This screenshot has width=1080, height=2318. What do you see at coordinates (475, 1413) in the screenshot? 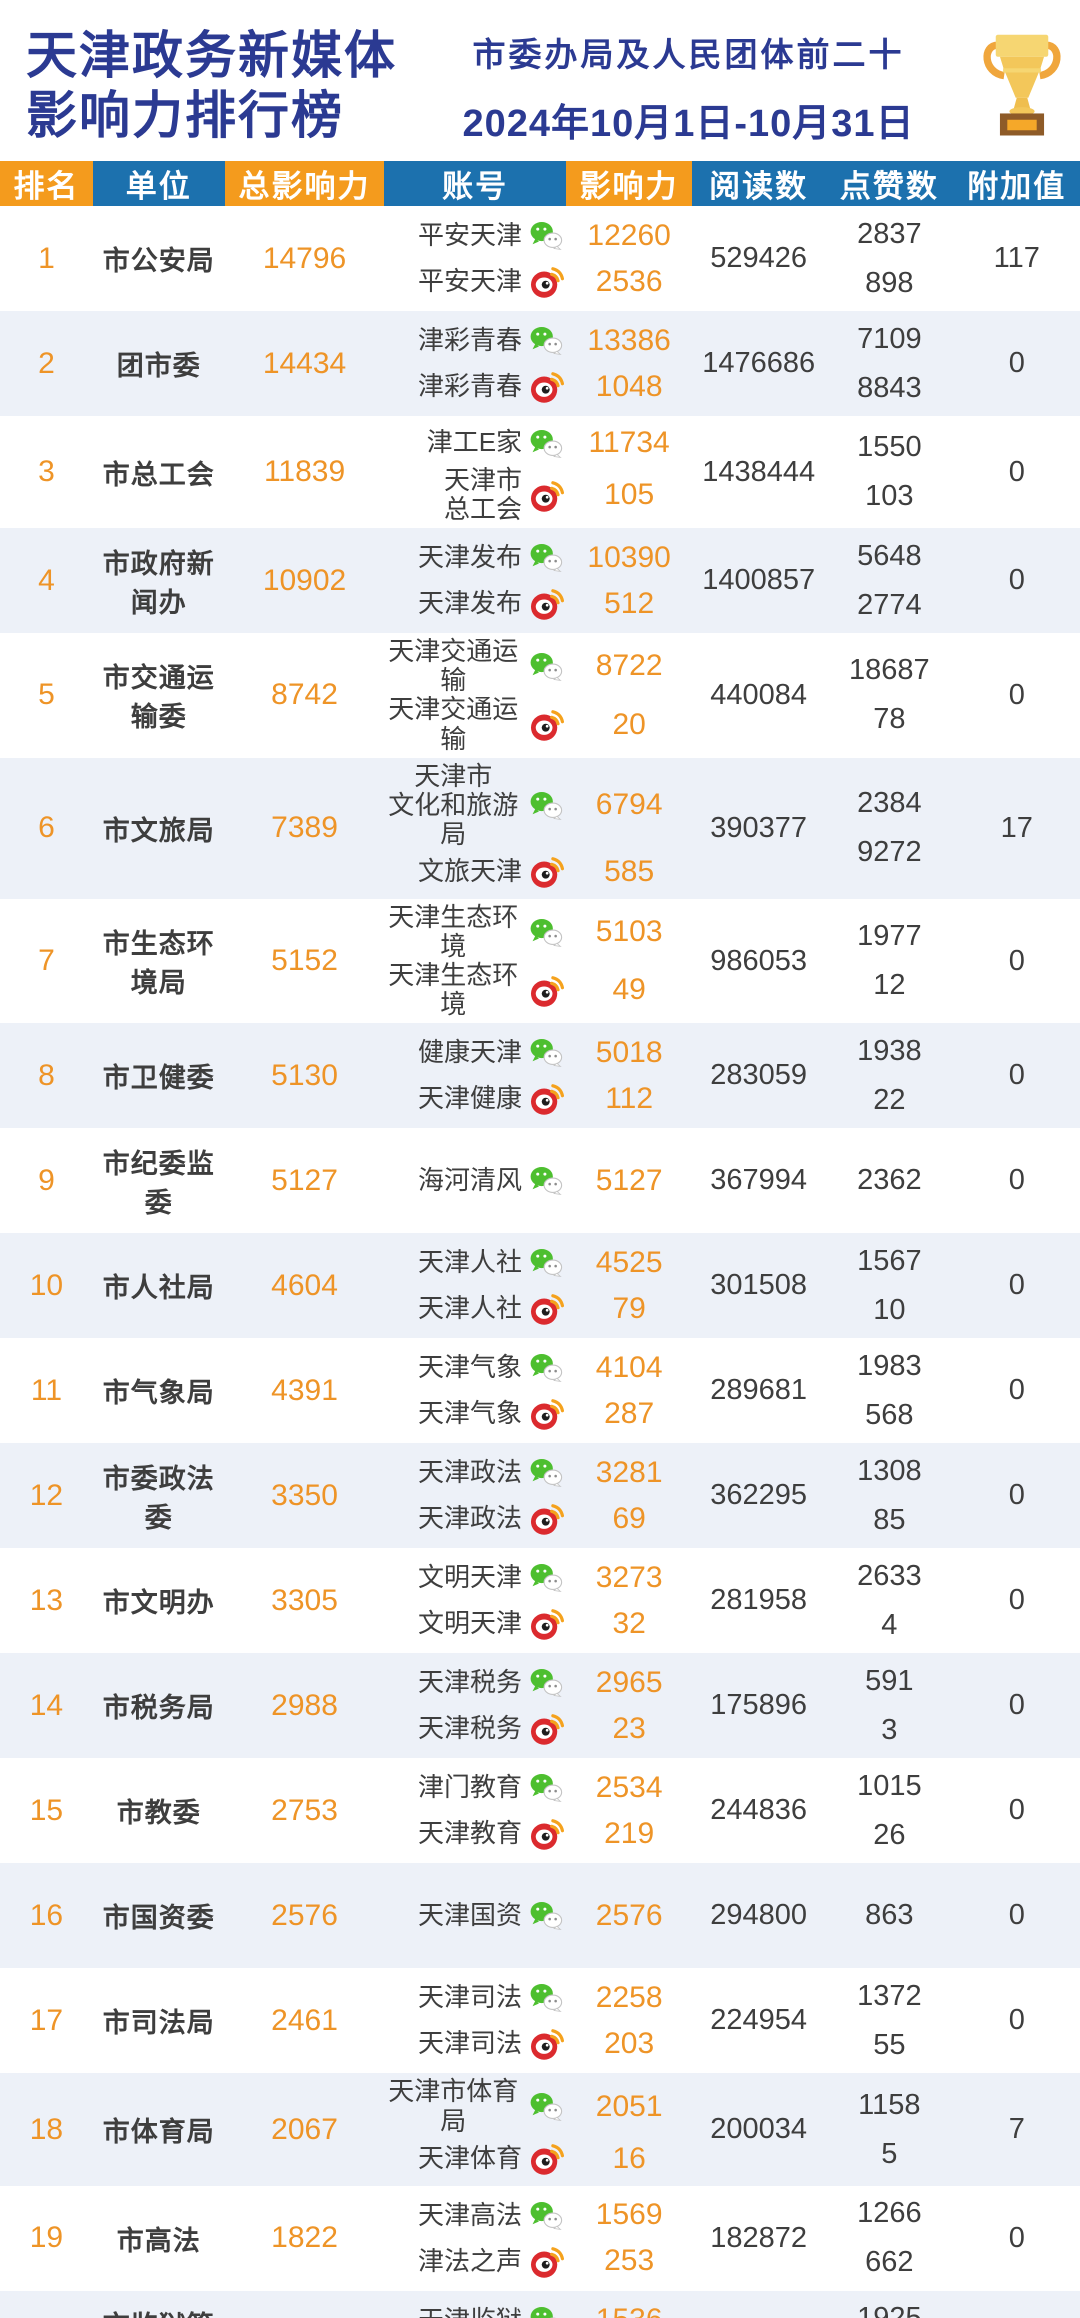
I see `account-name-wrap: 天津气象` at bounding box center [475, 1413].